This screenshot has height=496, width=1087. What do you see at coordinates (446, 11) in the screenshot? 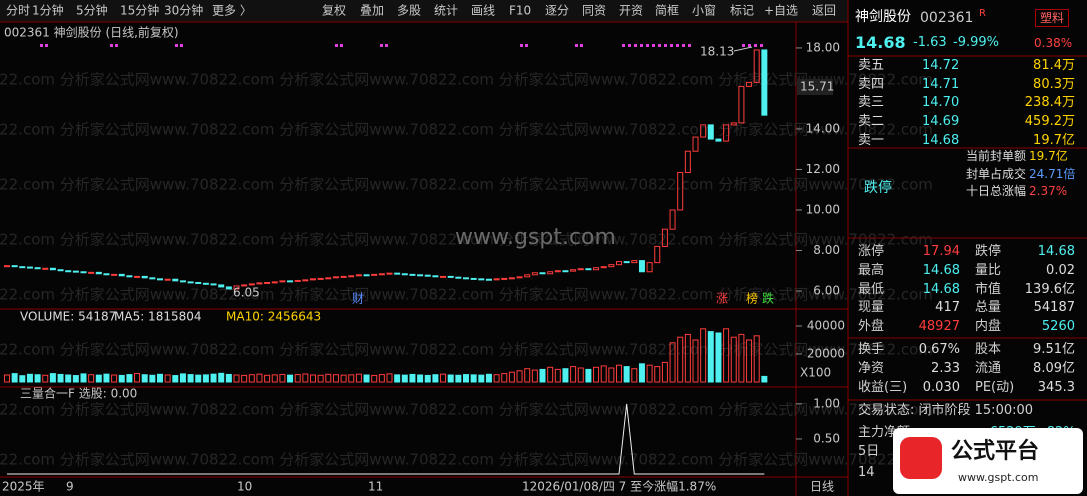
I see `tool-button: 统计` at bounding box center [446, 11].